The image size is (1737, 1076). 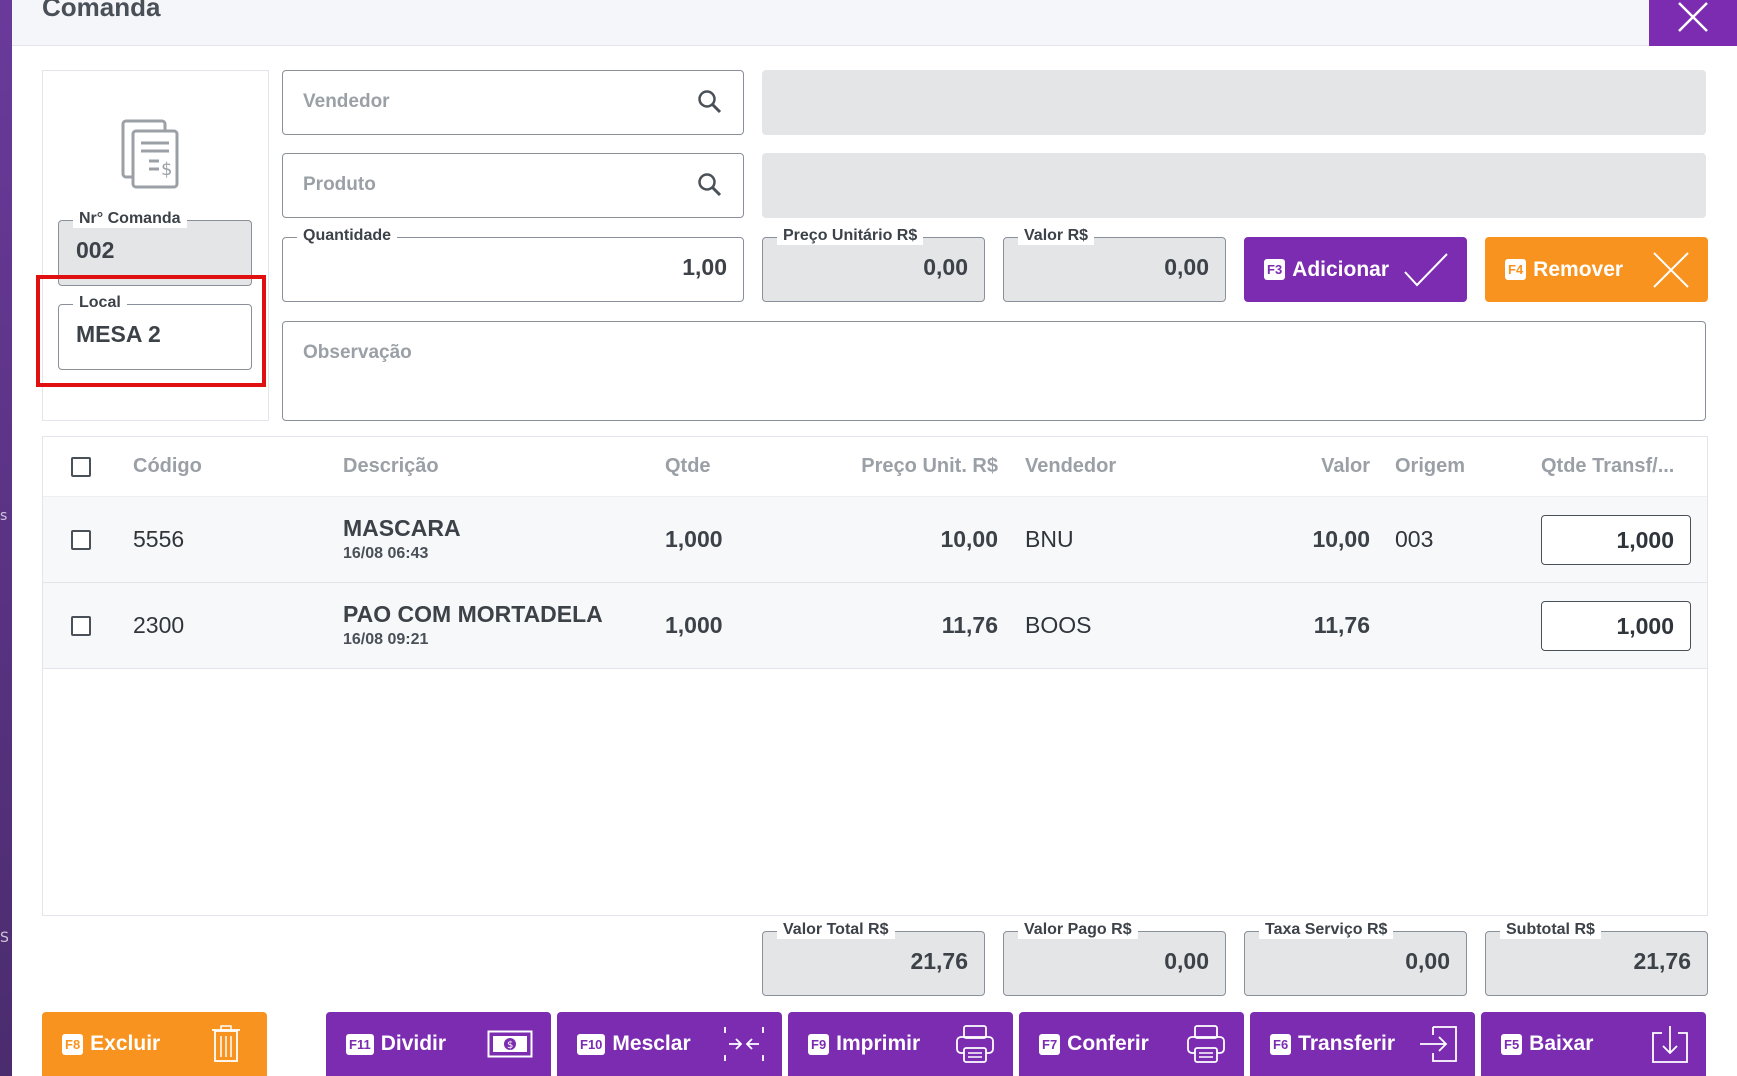 I want to click on select-all-checkbox, so click(x=81, y=467).